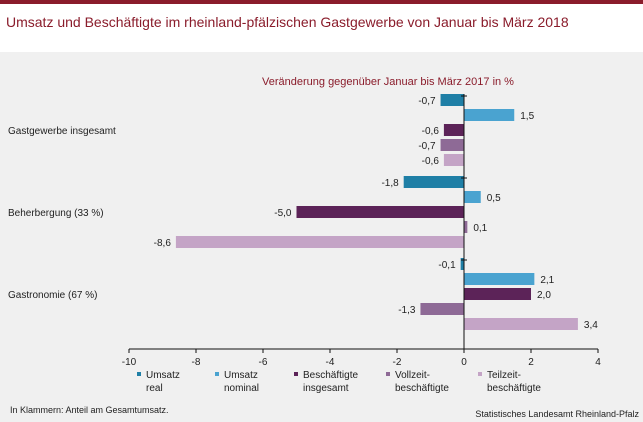  Describe the element at coordinates (480, 228) in the screenshot. I see `data-label: 0,1` at that location.